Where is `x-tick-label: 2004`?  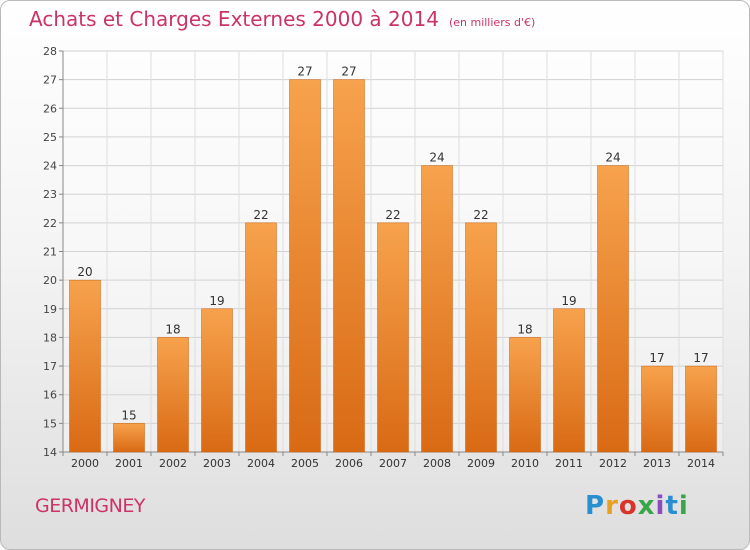
x-tick-label: 2004 is located at coordinates (261, 463).